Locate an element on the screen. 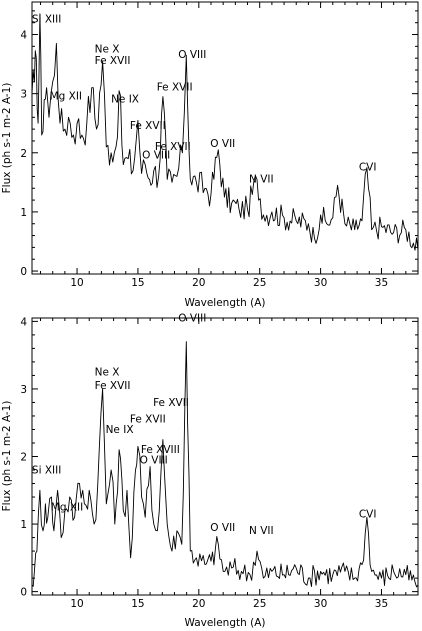  bottom-y-axis-label: Flux (ph s-1 m-2 A-1) is located at coordinates (7, 456).